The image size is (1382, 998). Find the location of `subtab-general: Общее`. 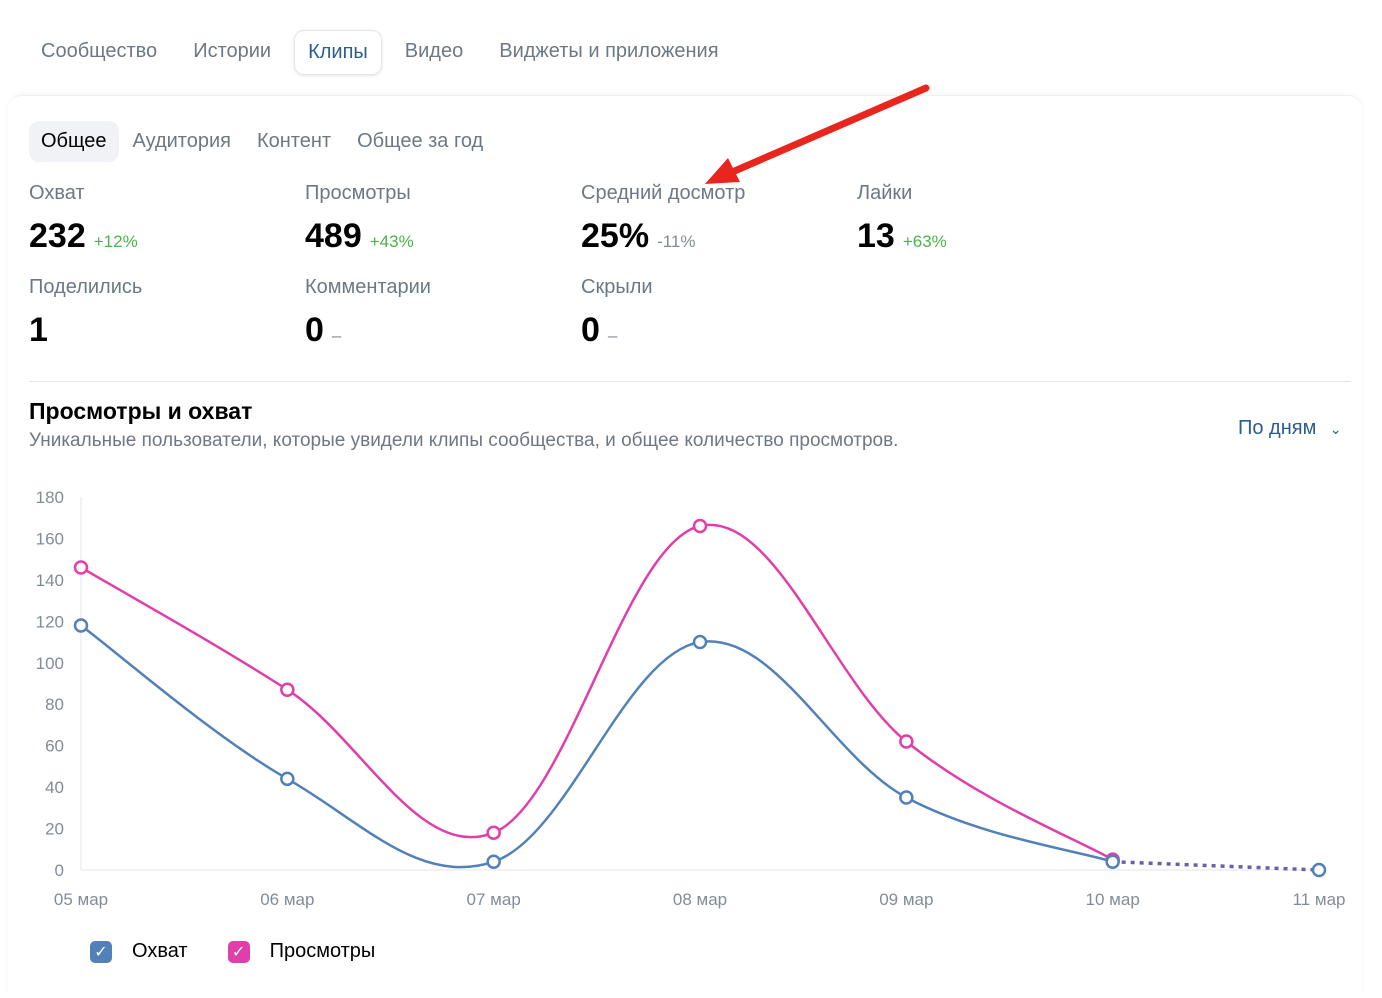

subtab-general: Общее is located at coordinates (74, 141).